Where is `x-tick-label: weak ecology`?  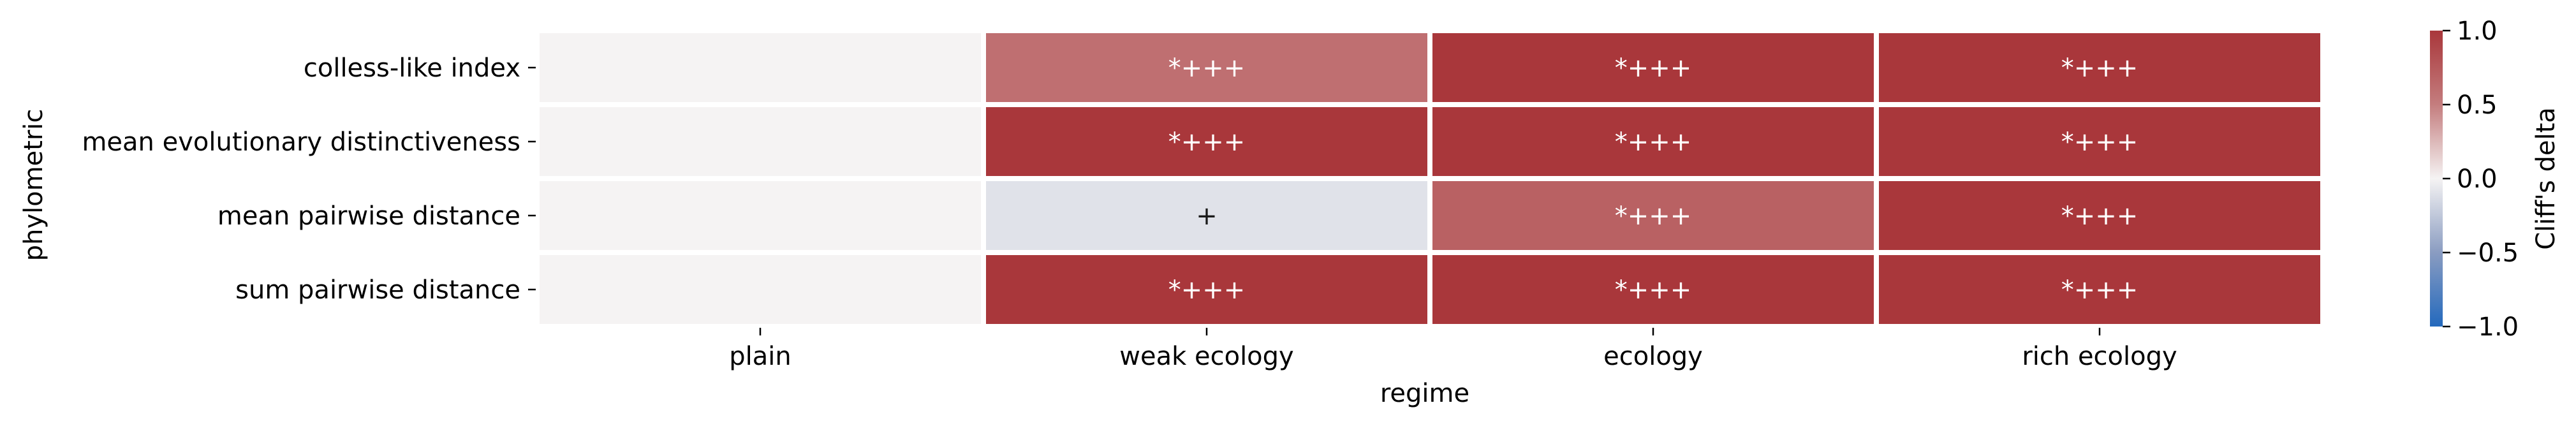 x-tick-label: weak ecology is located at coordinates (1206, 356).